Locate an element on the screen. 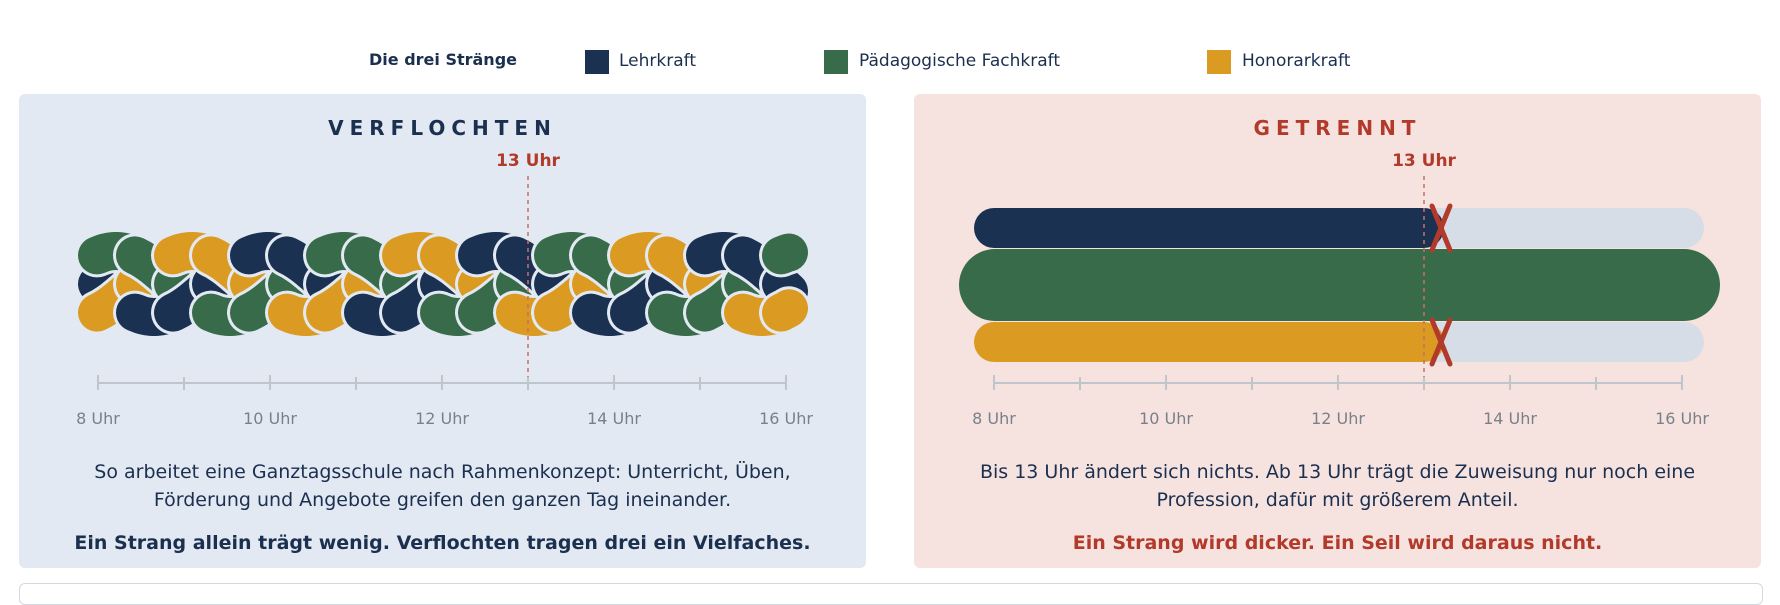 The height and width of the screenshot is (605, 1780). legend-label-lehrkraft: Lehrkraft is located at coordinates (657, 61).